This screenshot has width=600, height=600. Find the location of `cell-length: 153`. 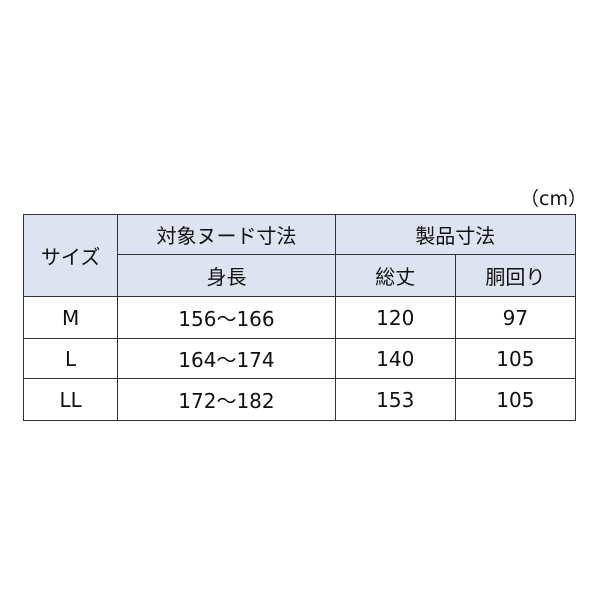

cell-length: 153 is located at coordinates (395, 399).